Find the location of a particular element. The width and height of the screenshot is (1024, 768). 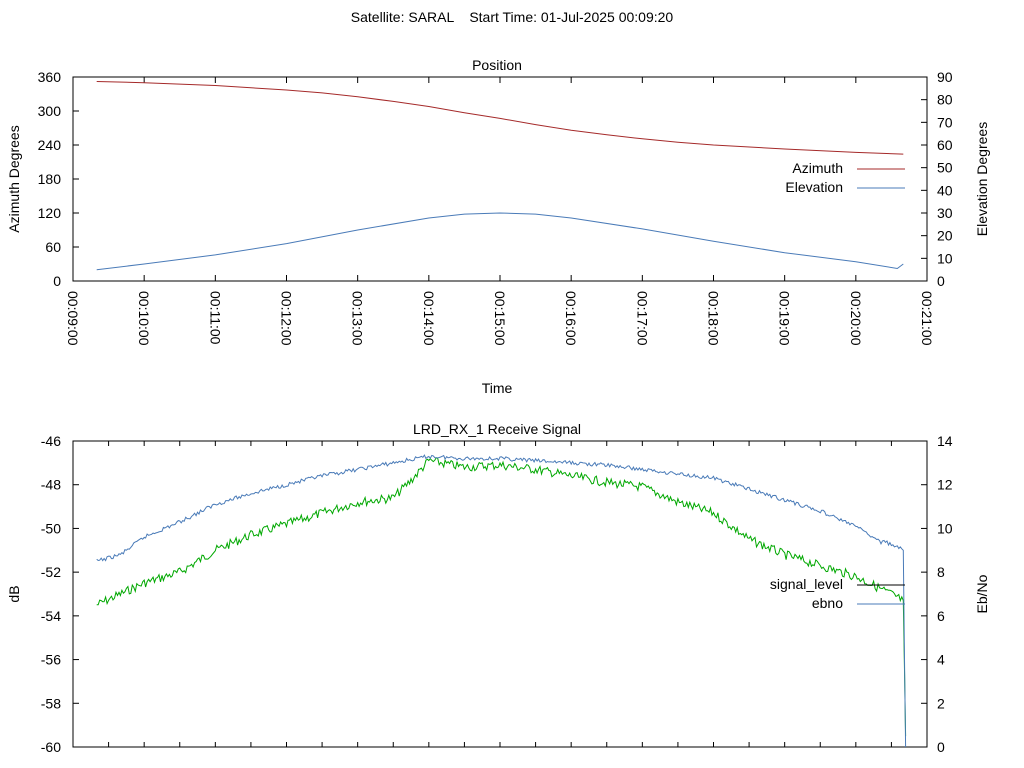

signal-right-tick-label: 2 is located at coordinates (941, 703).